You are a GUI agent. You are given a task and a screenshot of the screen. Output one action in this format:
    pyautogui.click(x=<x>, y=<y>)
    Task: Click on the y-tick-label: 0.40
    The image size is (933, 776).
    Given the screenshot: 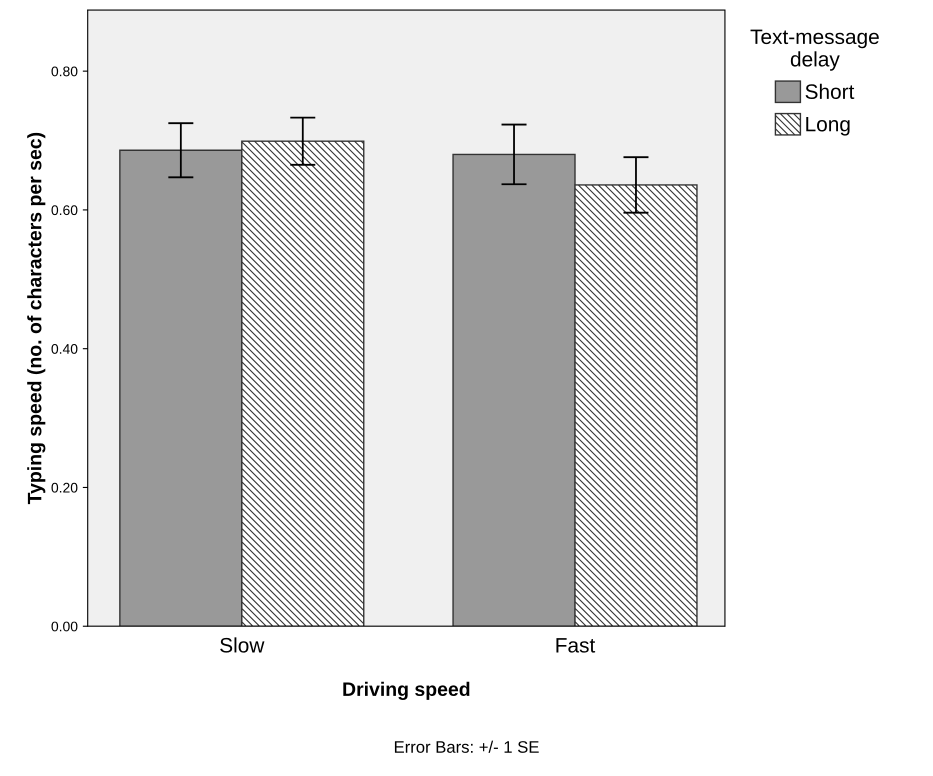 What is the action you would take?
    pyautogui.click(x=64, y=349)
    